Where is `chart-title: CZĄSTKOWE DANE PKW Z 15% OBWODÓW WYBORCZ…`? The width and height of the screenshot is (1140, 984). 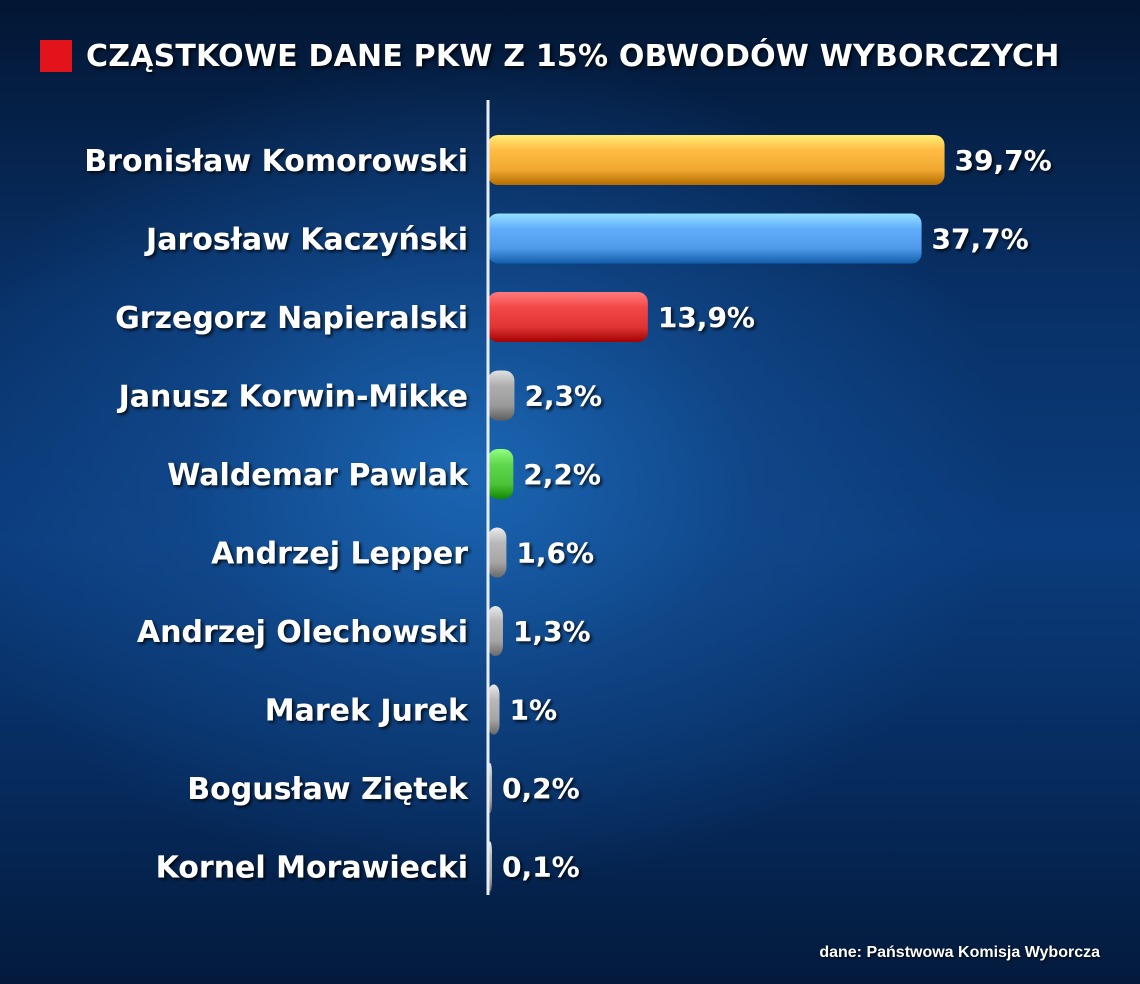
chart-title: CZĄSTKOWE DANE PKW Z 15% OBWODÓW WYBORCZ… is located at coordinates (573, 56).